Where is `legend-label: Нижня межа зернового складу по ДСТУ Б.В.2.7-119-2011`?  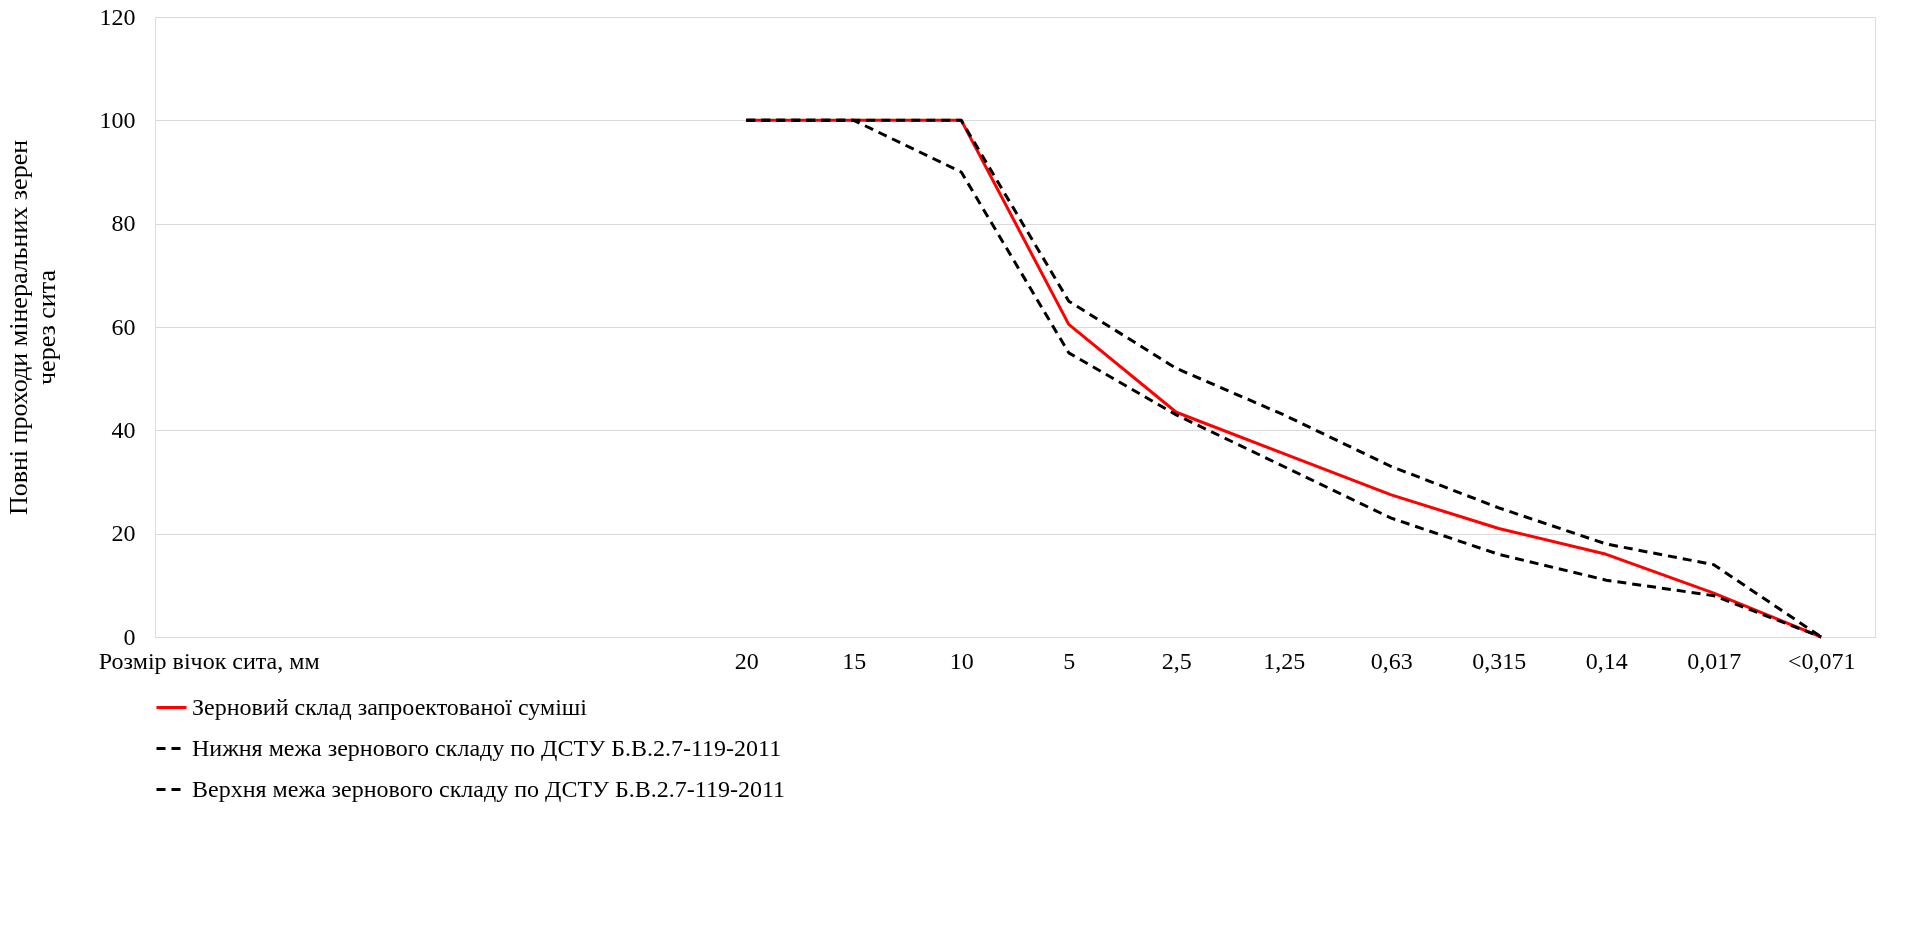 legend-label: Нижня межа зернового складу по ДСТУ Б.В.2.7-119-2011 is located at coordinates (487, 747).